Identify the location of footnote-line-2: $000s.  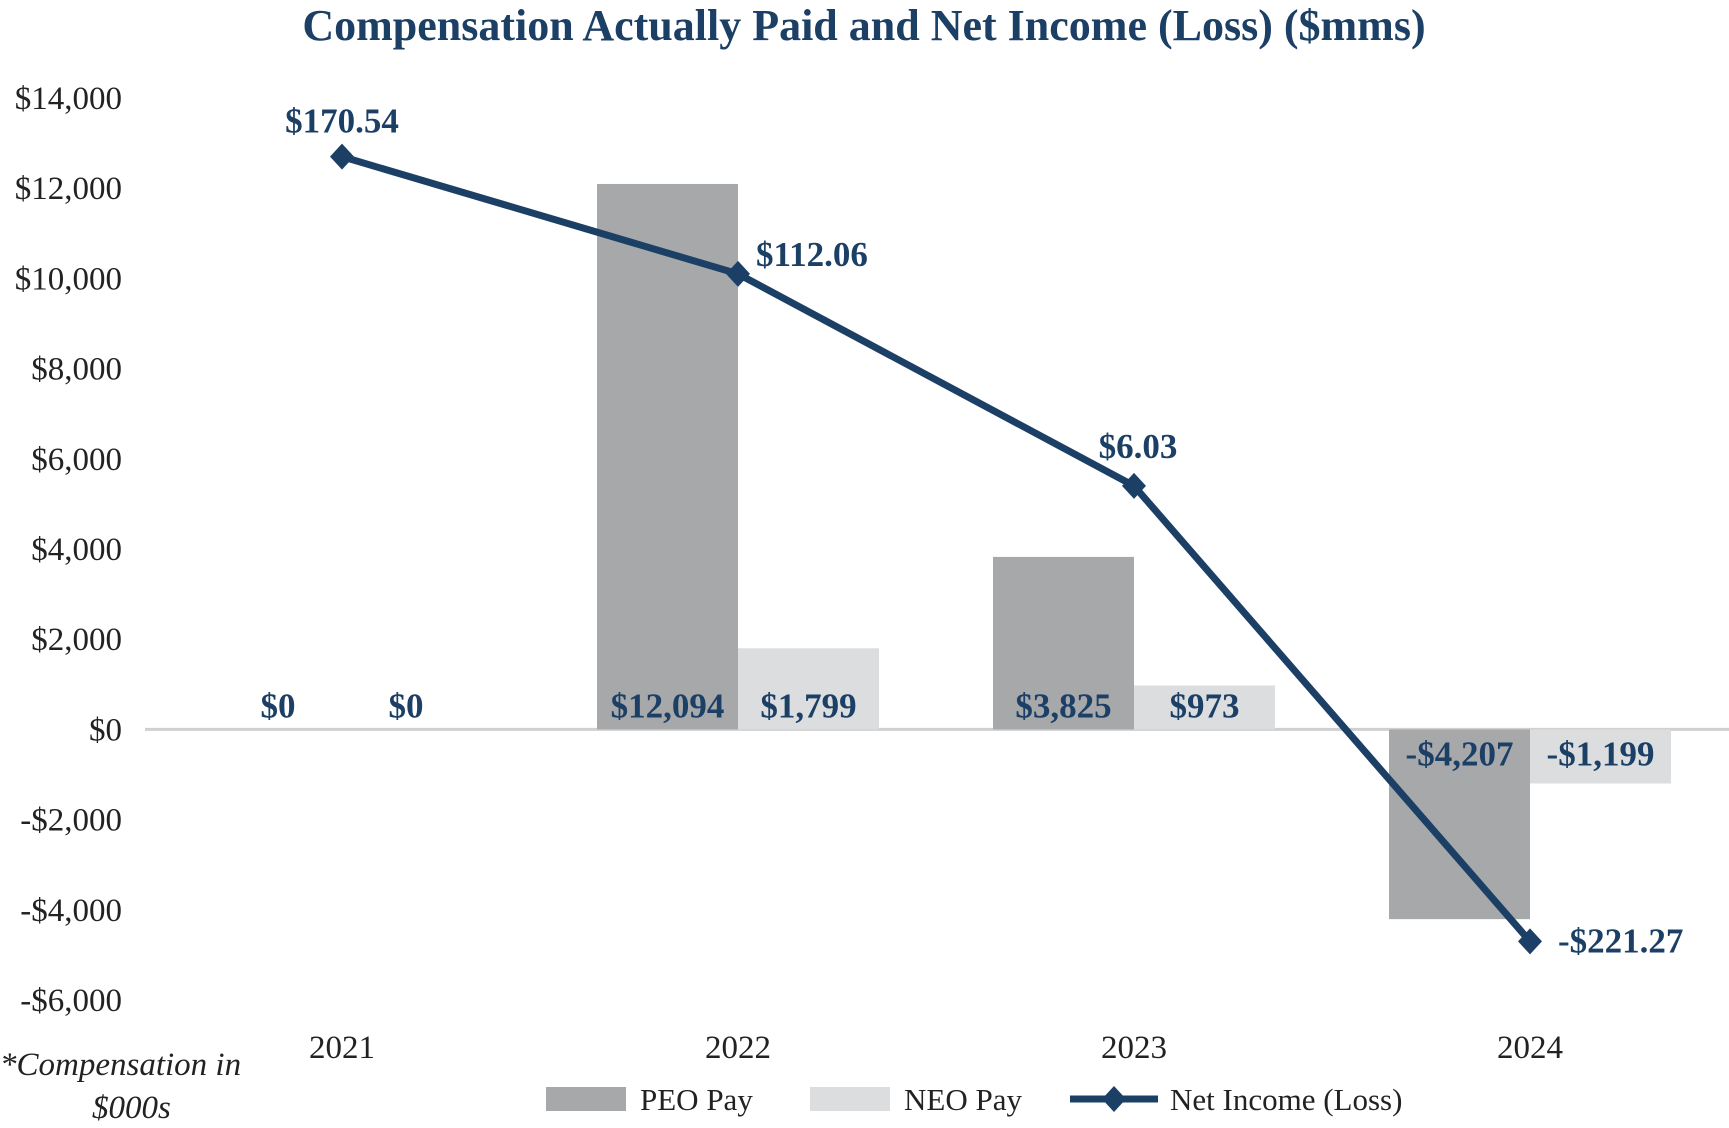
(131, 1108).